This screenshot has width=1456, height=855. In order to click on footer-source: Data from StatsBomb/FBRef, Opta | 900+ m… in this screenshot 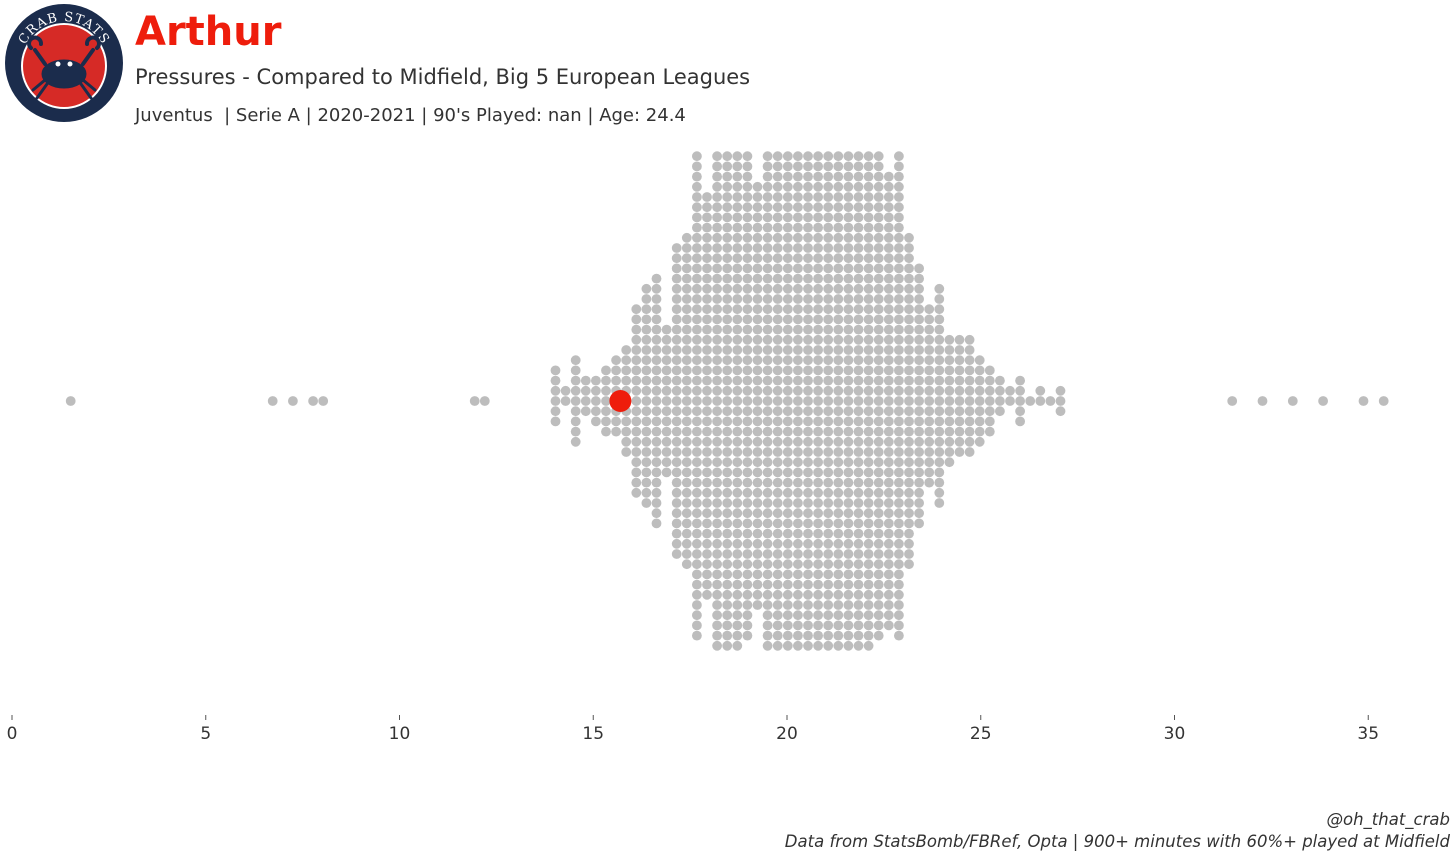, I will do `click(1117, 841)`.